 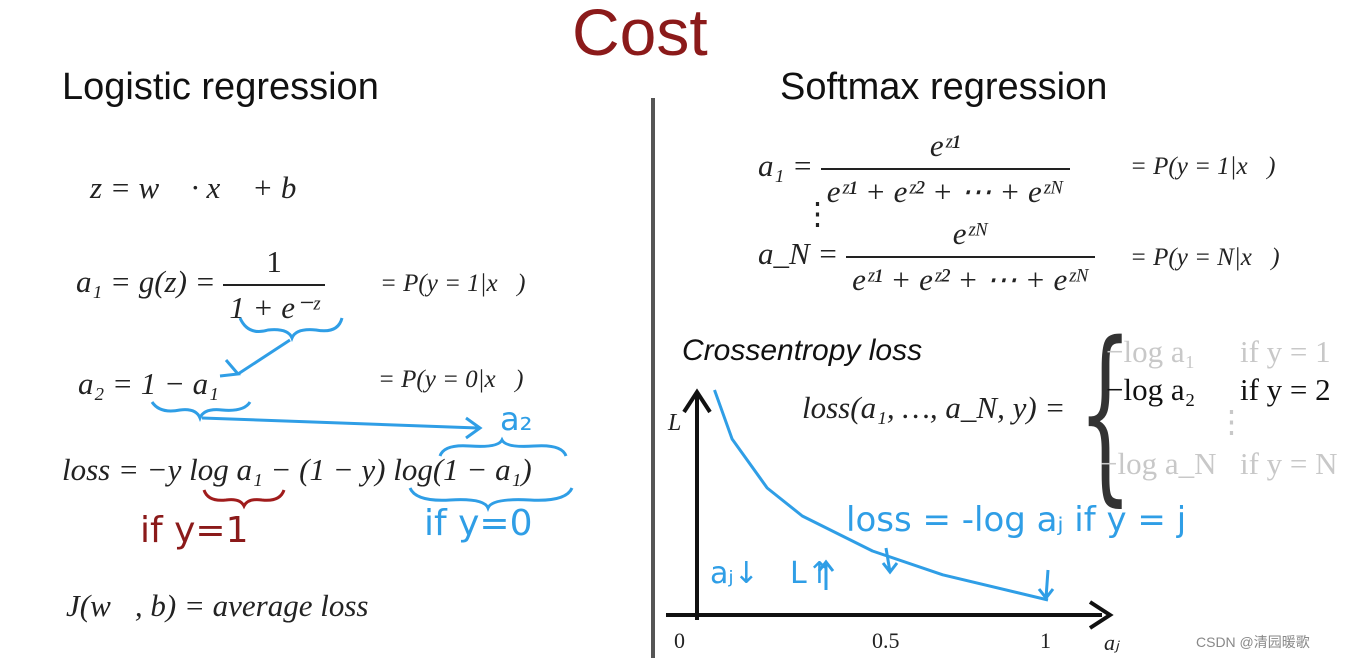 I want to click on softmax-aN-fraction: eᶻᴺ eᶻ¹ + eᶻ² + ⋯ + eᶻᴺ, so click(x=970, y=257).